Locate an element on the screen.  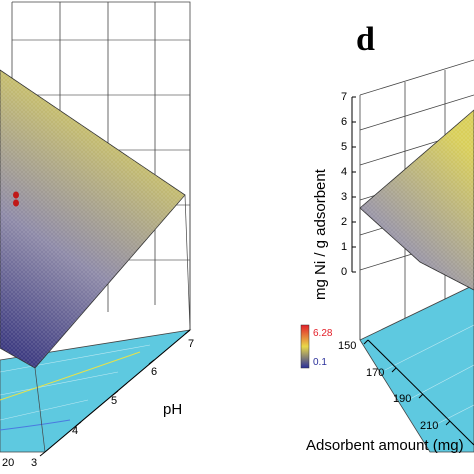
left-ph-ticks is located at coordinates (115, 393).